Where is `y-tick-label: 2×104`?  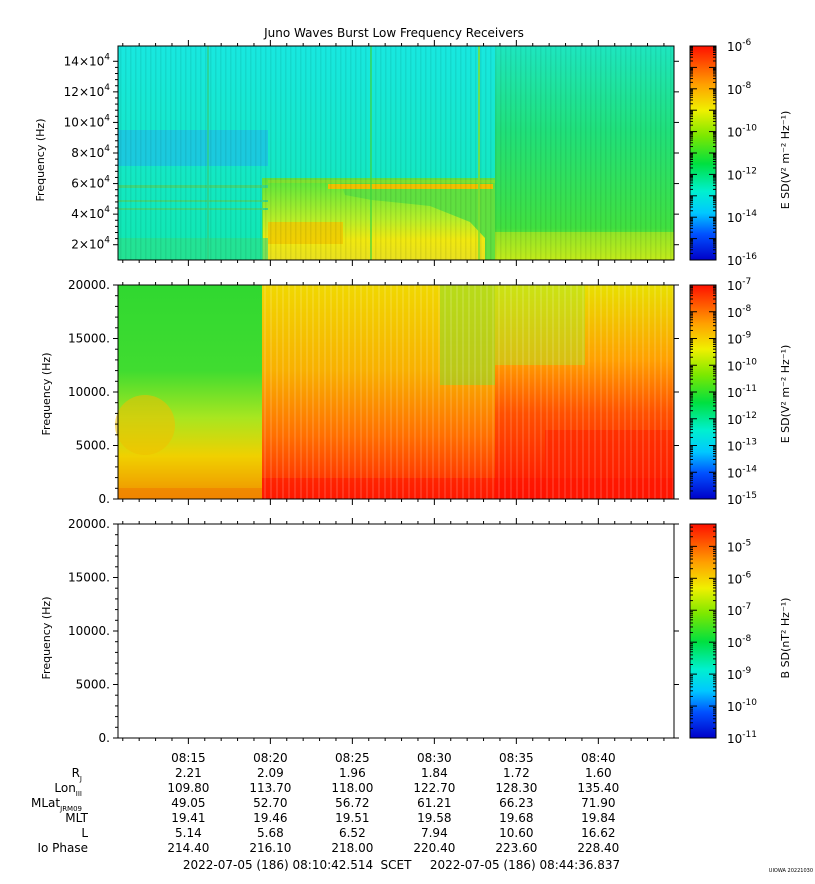
y-tick-label: 2×104 is located at coordinates (90, 244).